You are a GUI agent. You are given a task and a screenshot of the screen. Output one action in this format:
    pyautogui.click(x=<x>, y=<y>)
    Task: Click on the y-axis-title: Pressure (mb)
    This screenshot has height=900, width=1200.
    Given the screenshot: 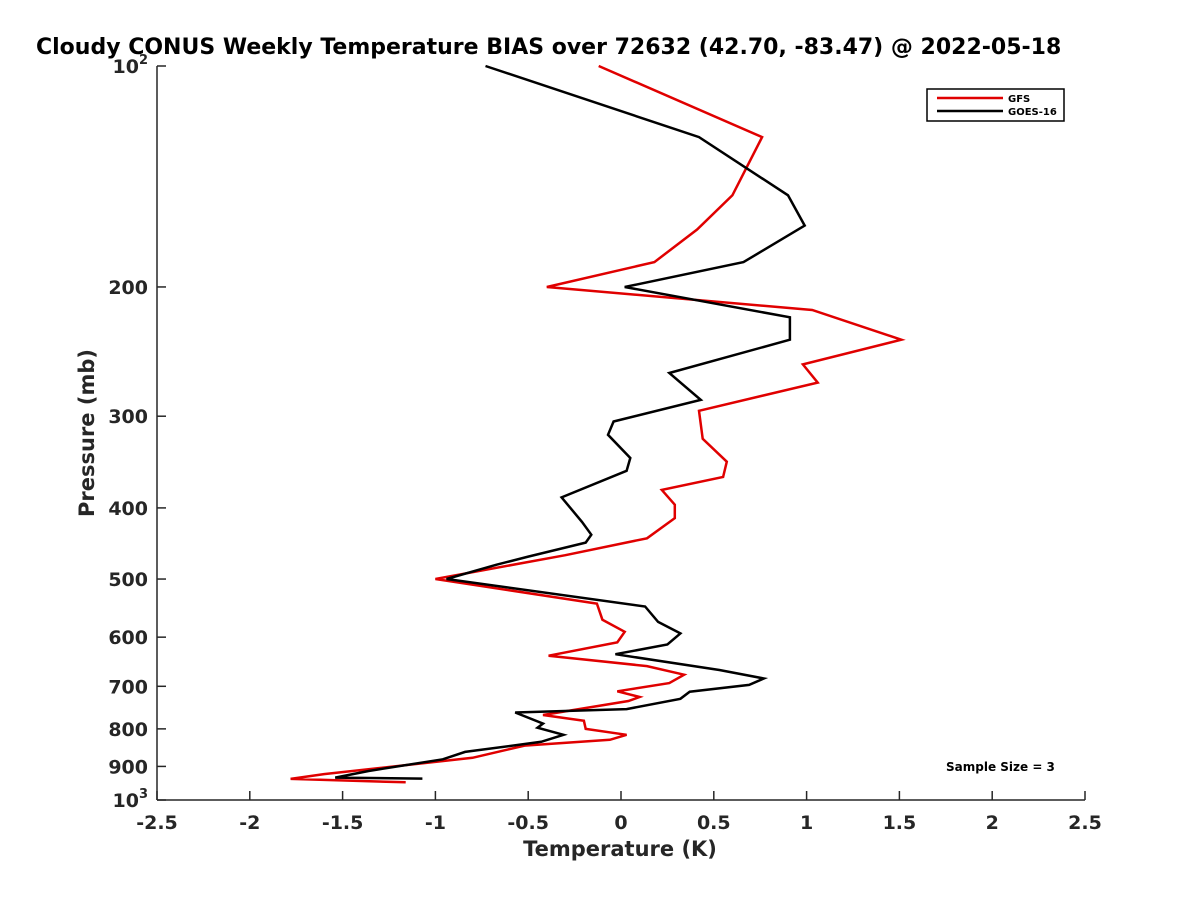 What is the action you would take?
    pyautogui.click(x=87, y=433)
    